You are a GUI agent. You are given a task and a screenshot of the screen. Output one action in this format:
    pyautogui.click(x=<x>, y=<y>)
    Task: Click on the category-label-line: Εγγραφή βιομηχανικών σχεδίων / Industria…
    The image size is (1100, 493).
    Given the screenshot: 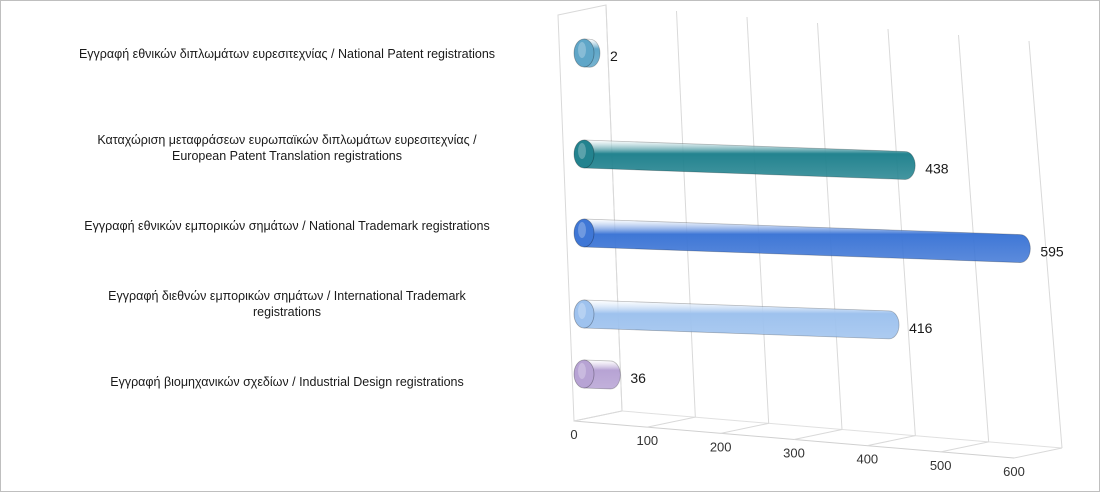 What is the action you would take?
    pyautogui.click(x=287, y=382)
    